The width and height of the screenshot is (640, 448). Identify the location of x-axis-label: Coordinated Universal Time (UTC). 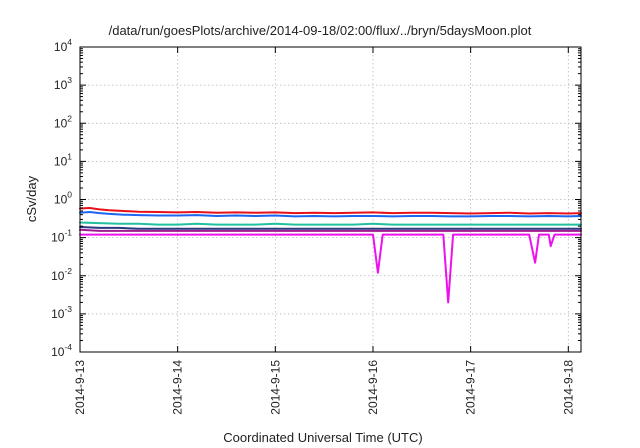
(322, 437).